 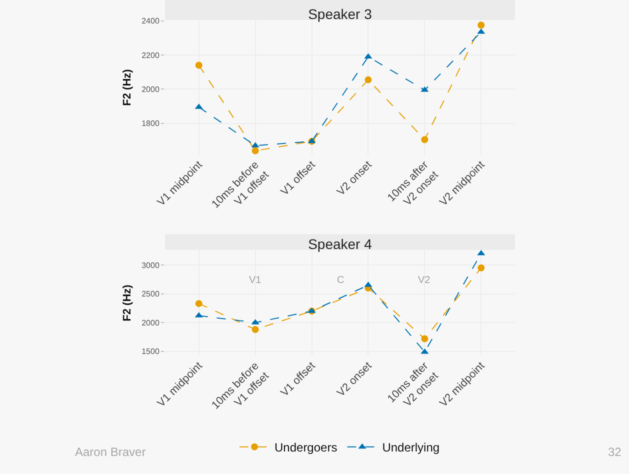 I want to click on text: Aaron Braver, so click(x=110, y=452).